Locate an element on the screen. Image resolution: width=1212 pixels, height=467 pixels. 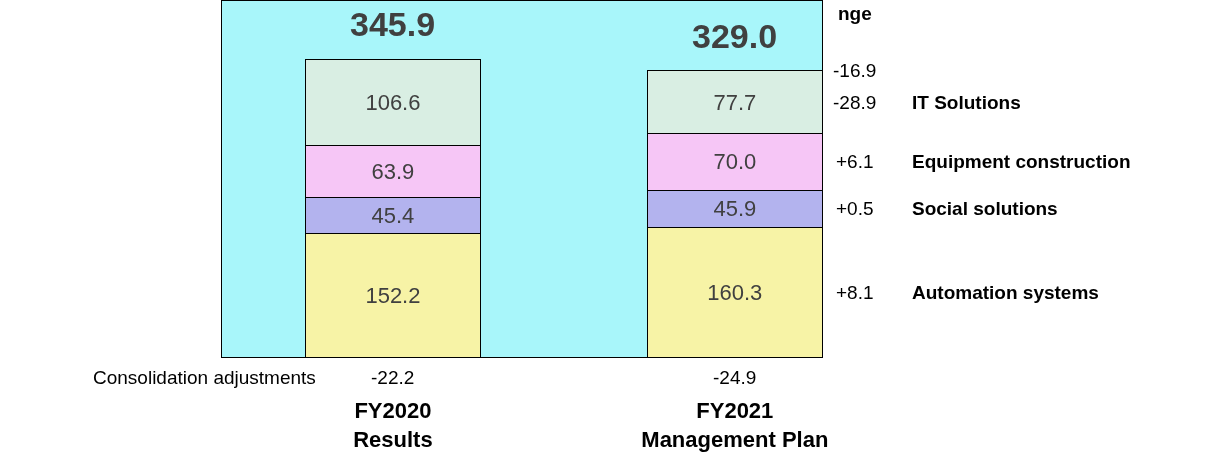
data-label: 152.2 is located at coordinates (393, 295).